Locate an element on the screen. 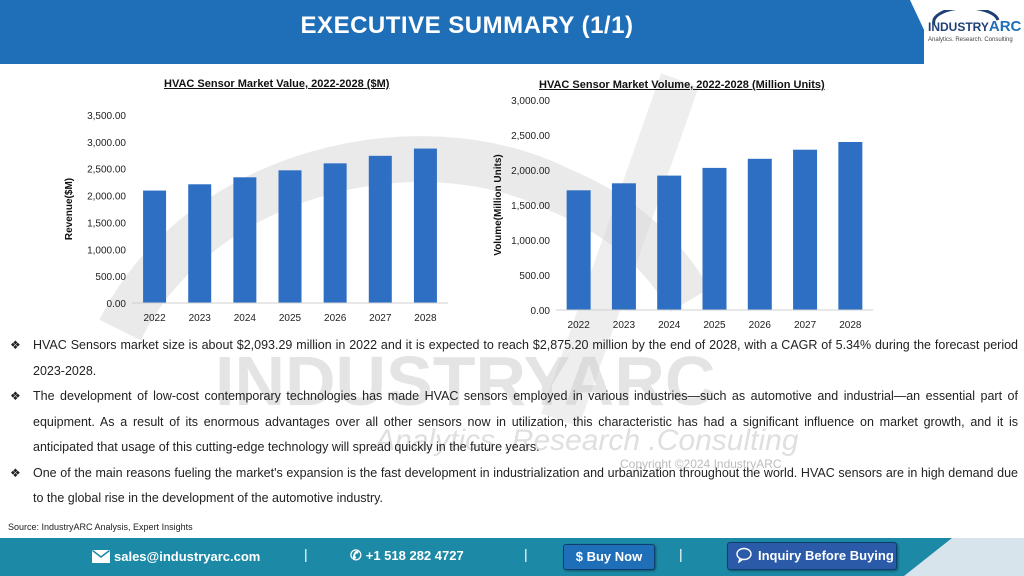  logo-panel is located at coordinates (974, 32).